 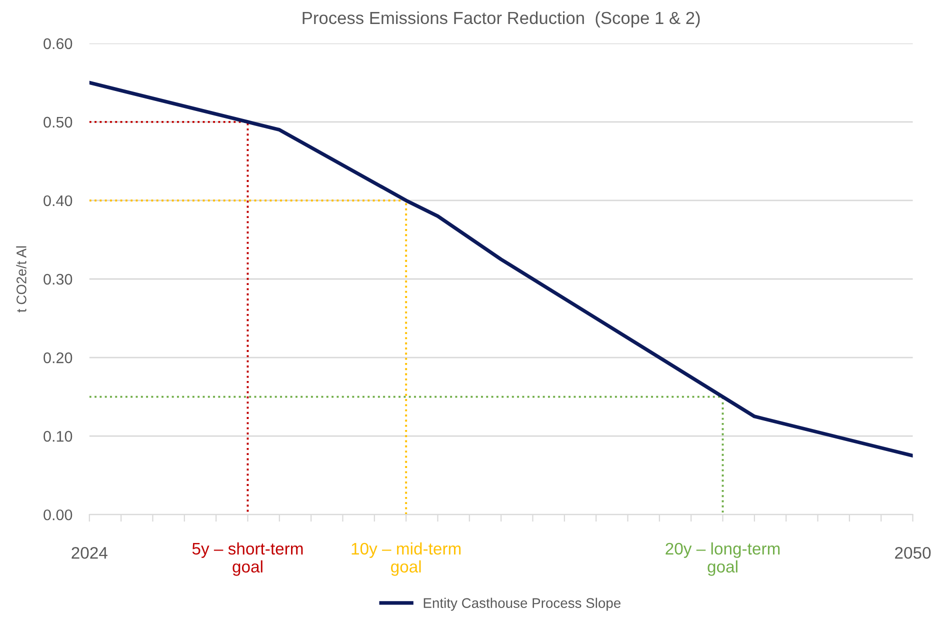 I want to click on x-tick-label: 2024, so click(x=90, y=552).